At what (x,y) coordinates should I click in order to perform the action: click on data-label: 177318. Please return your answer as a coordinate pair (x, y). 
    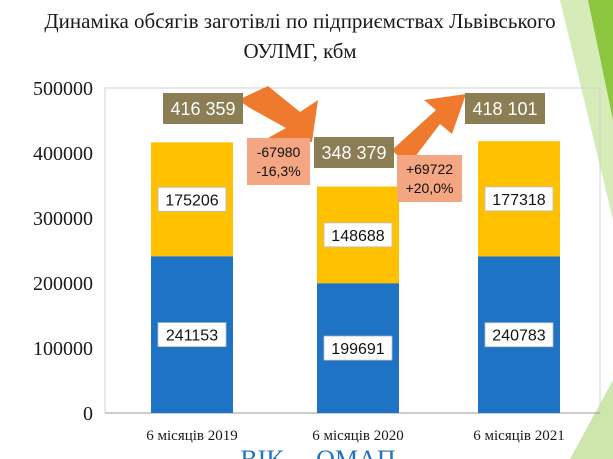
    Looking at the image, I should click on (518, 200).